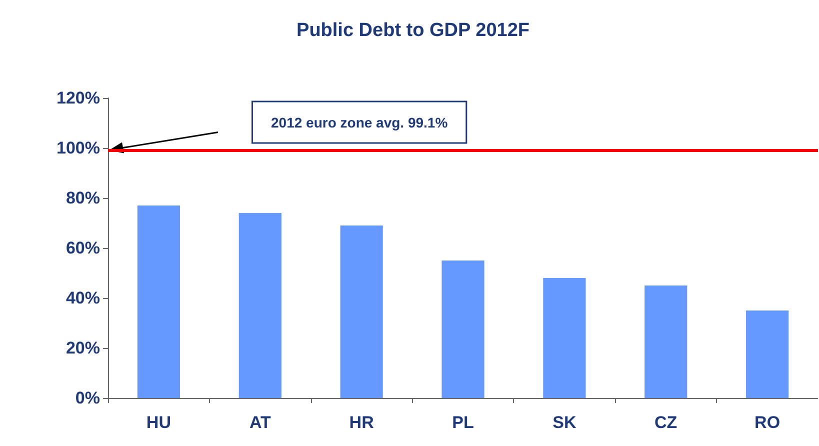 The image size is (819, 446). Describe the element at coordinates (413, 30) in the screenshot. I see `chart-title: Public Debt to GDP 2012F` at that location.